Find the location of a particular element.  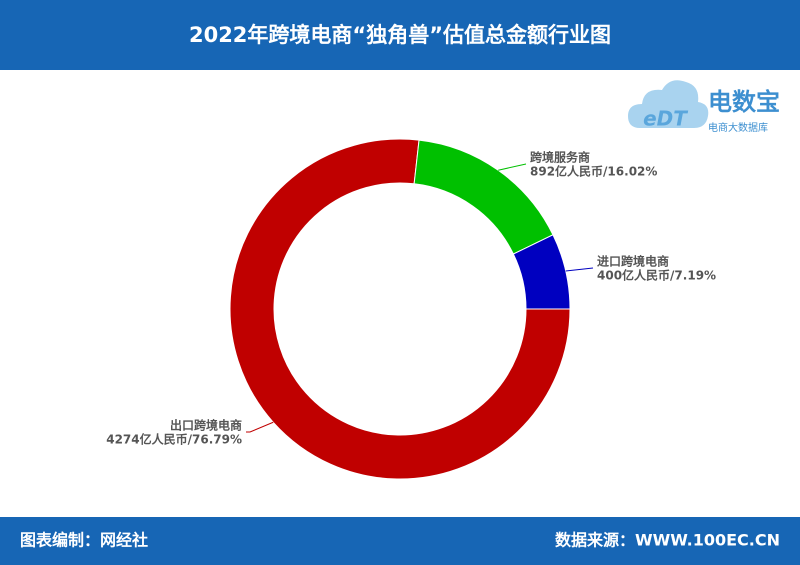

logo-name: 电数宝 is located at coordinates (744, 102).